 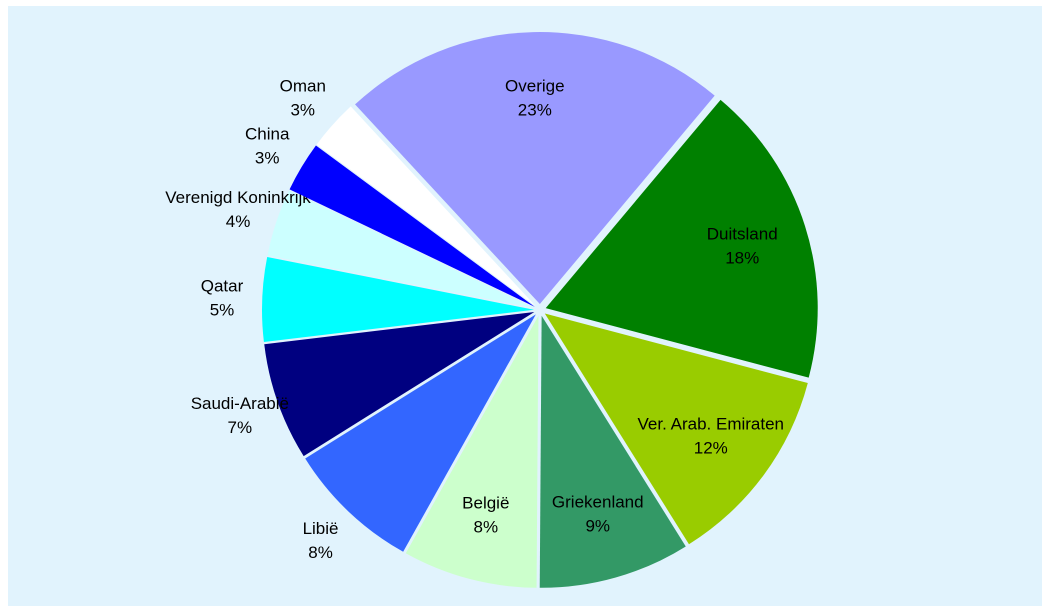 I want to click on slice-value-label: 4%, so click(x=238, y=221).